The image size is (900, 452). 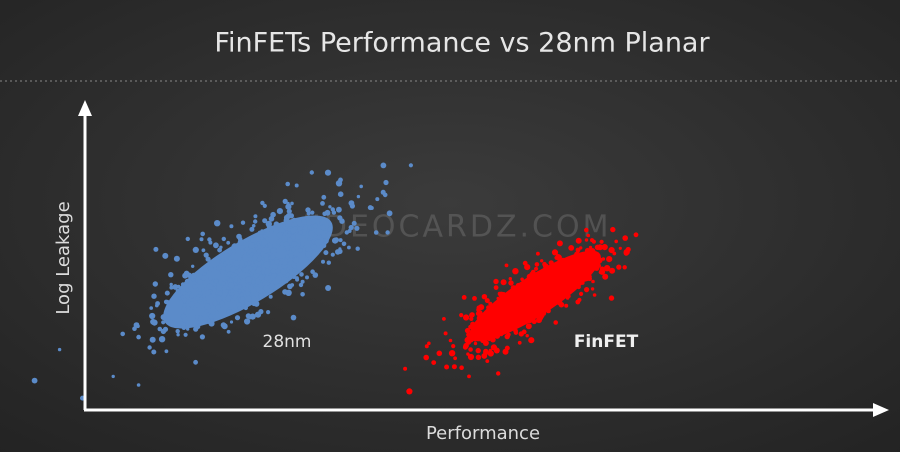 I want to click on x-axis-label: Performance, so click(x=483, y=433).